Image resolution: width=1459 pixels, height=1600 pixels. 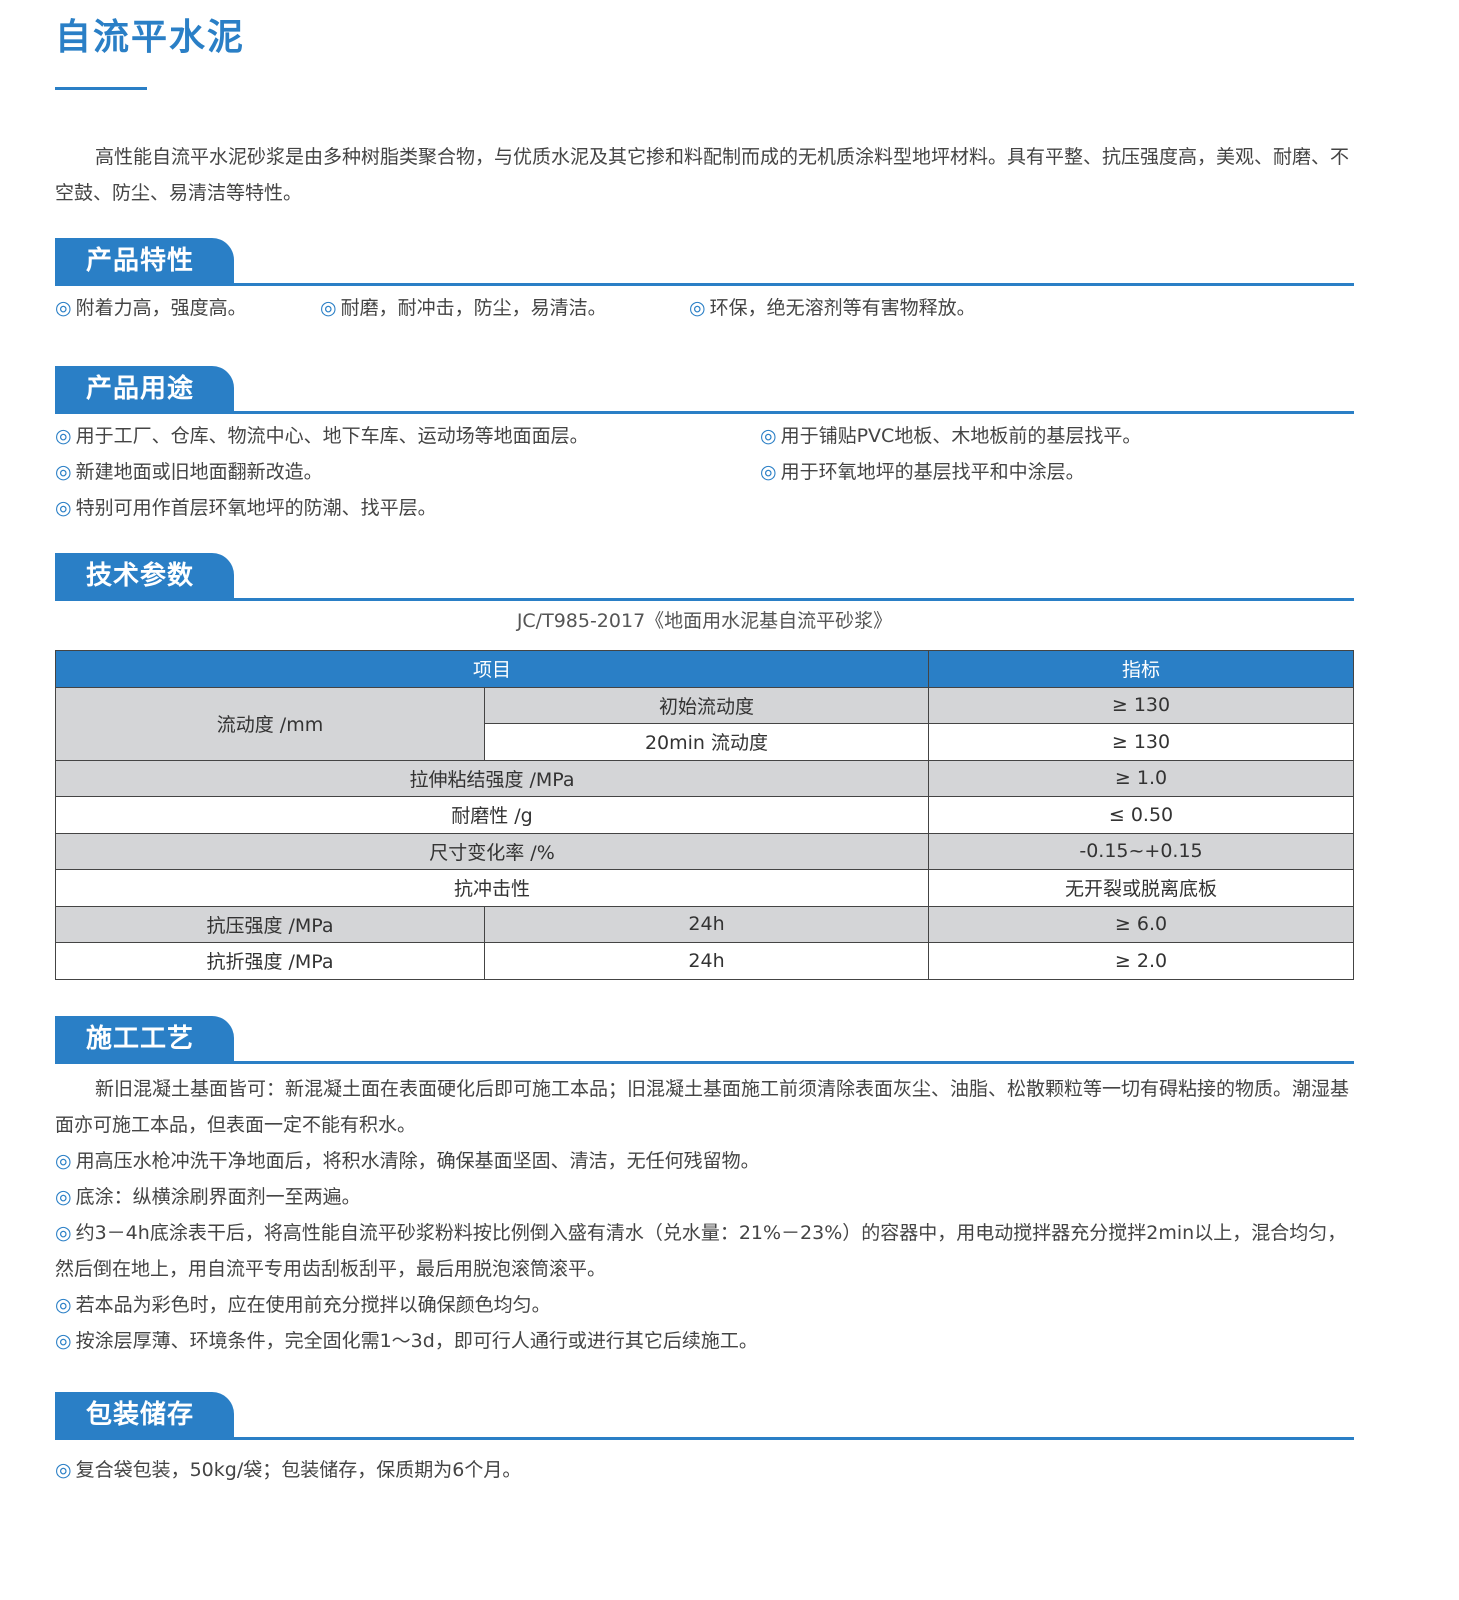 I want to click on item-text: 用于铺贴PVC地板、木地板前的基层找平。, so click(x=961, y=436).